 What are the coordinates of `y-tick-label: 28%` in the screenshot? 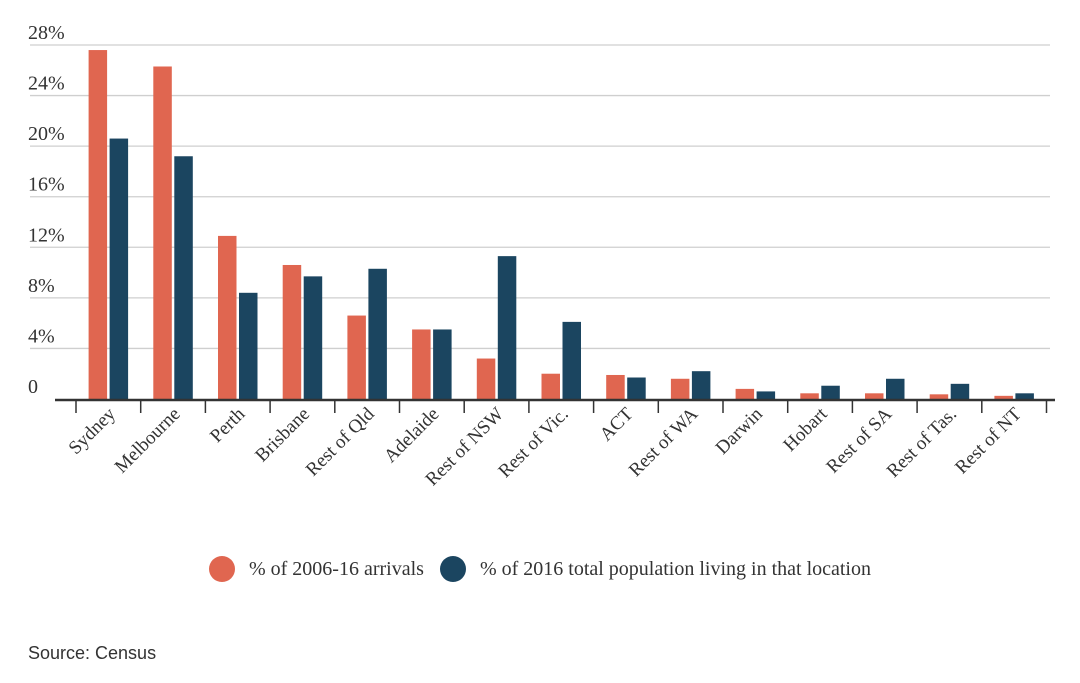 It's located at (46, 33).